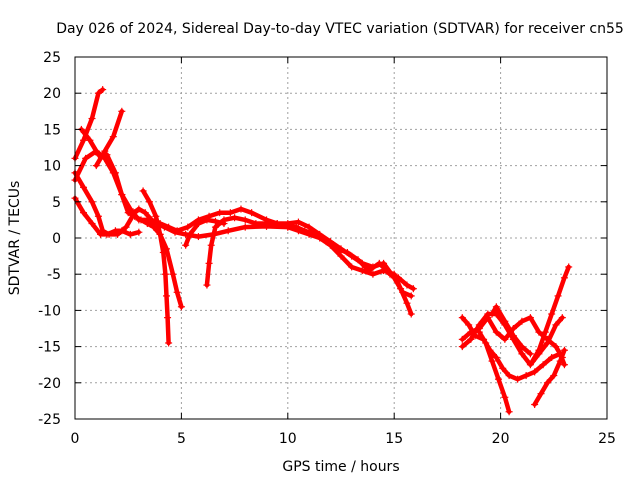  I want to click on y-tick-label: 10, so click(52, 167).